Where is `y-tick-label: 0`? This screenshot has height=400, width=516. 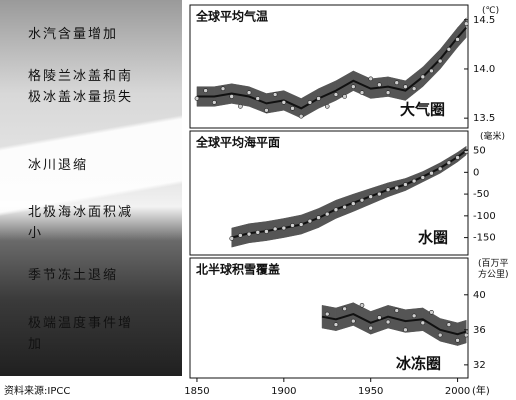 y-tick-label: 0 is located at coordinates (476, 172).